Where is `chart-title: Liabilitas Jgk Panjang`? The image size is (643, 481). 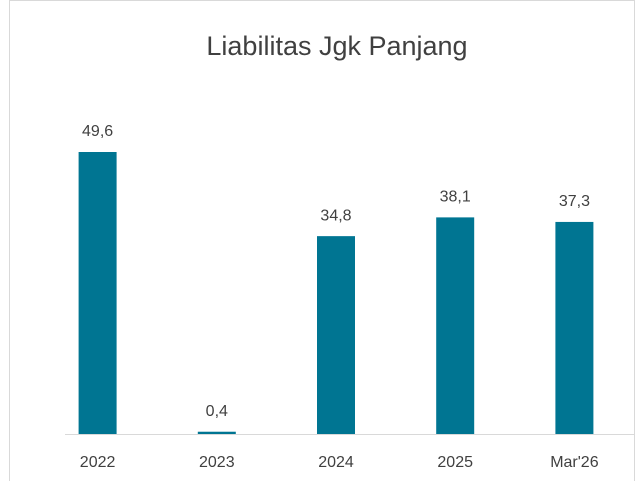
chart-title: Liabilitas Jgk Panjang is located at coordinates (336, 46).